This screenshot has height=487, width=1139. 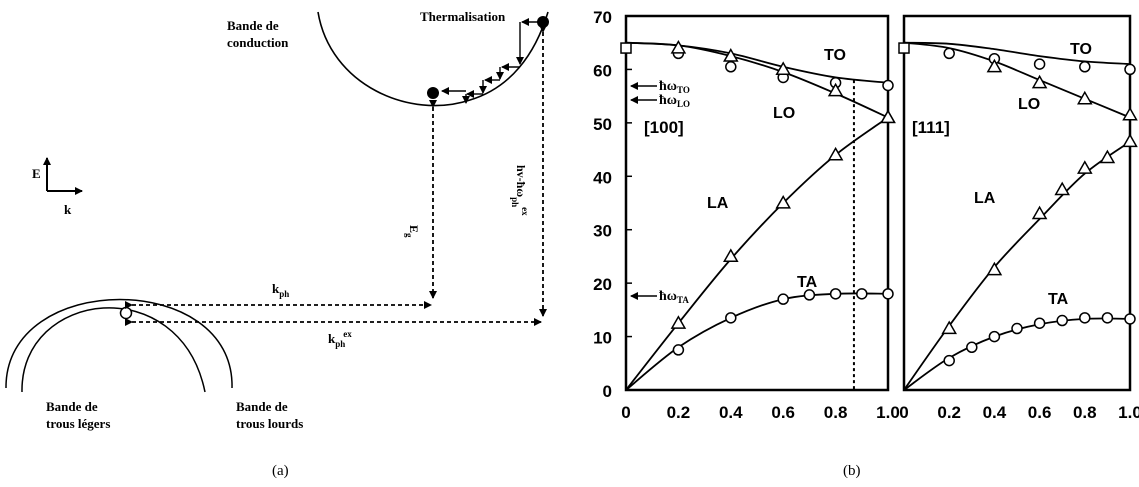 What do you see at coordinates (807, 282) in the screenshot?
I see `branch-ta-100: TA` at bounding box center [807, 282].